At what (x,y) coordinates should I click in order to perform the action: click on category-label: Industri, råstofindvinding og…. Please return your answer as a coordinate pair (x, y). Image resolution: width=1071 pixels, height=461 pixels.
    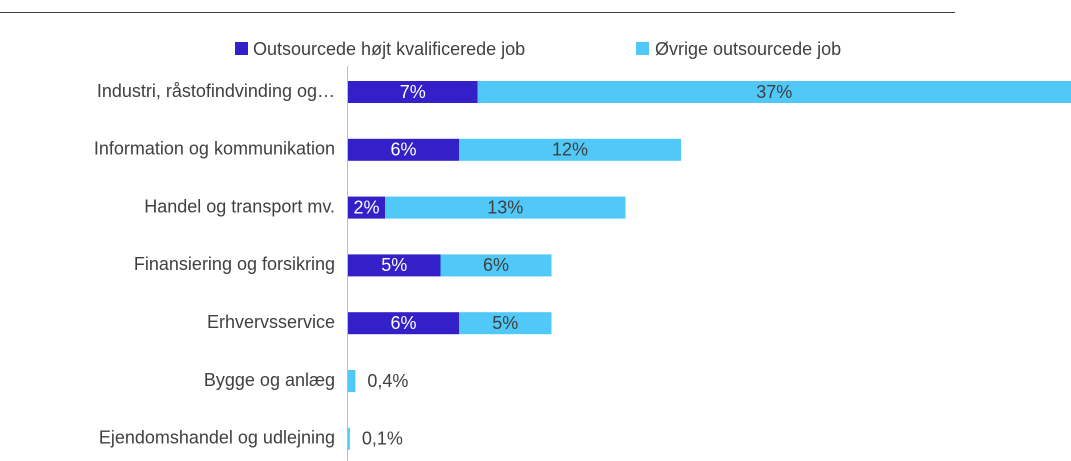
    Looking at the image, I should click on (216, 91).